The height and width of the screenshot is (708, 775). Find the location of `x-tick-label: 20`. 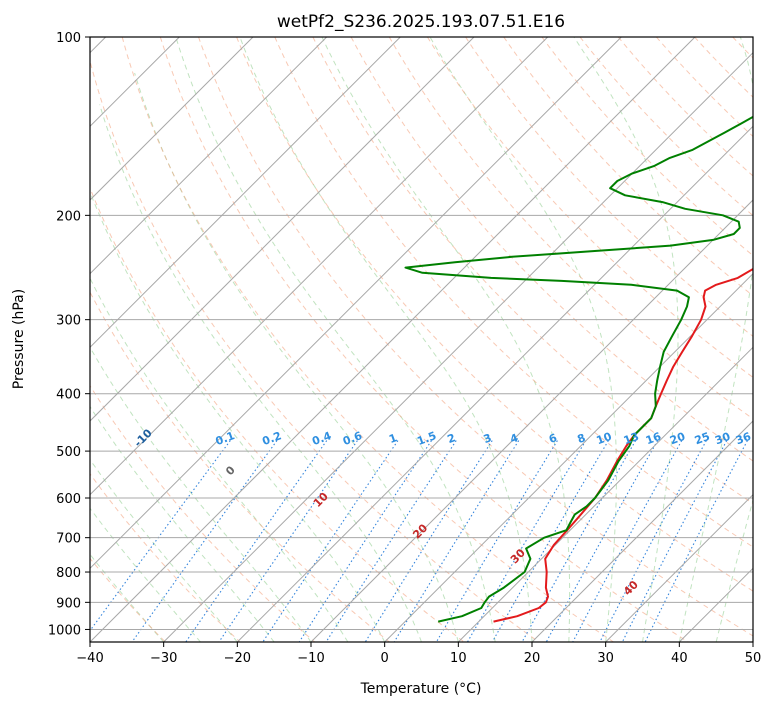

x-tick-label: 20 is located at coordinates (532, 658).